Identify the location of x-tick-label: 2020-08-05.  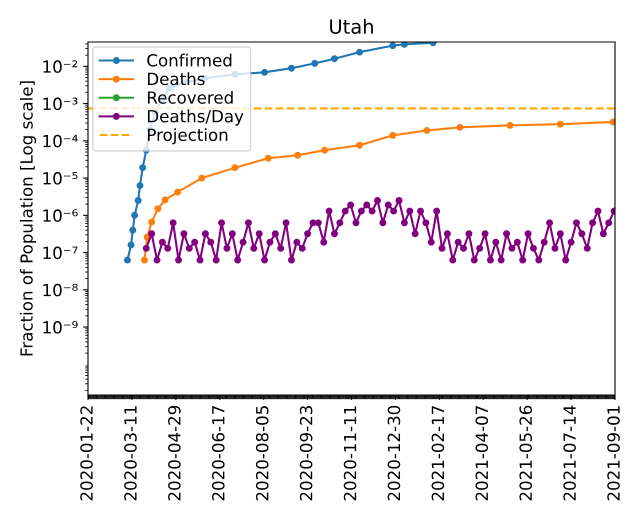
(262, 453).